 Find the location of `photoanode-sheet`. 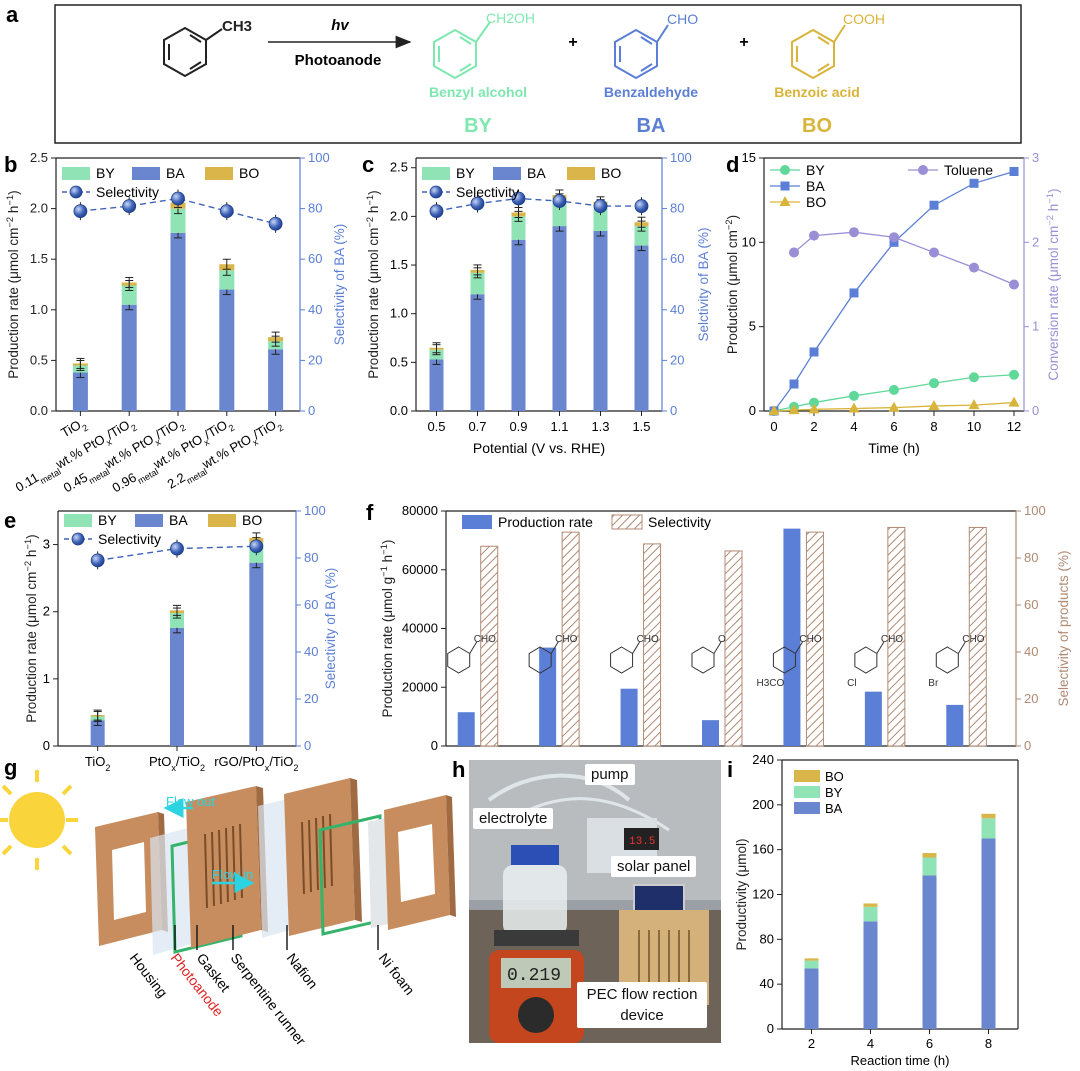

photoanode-sheet is located at coordinates (170, 891).